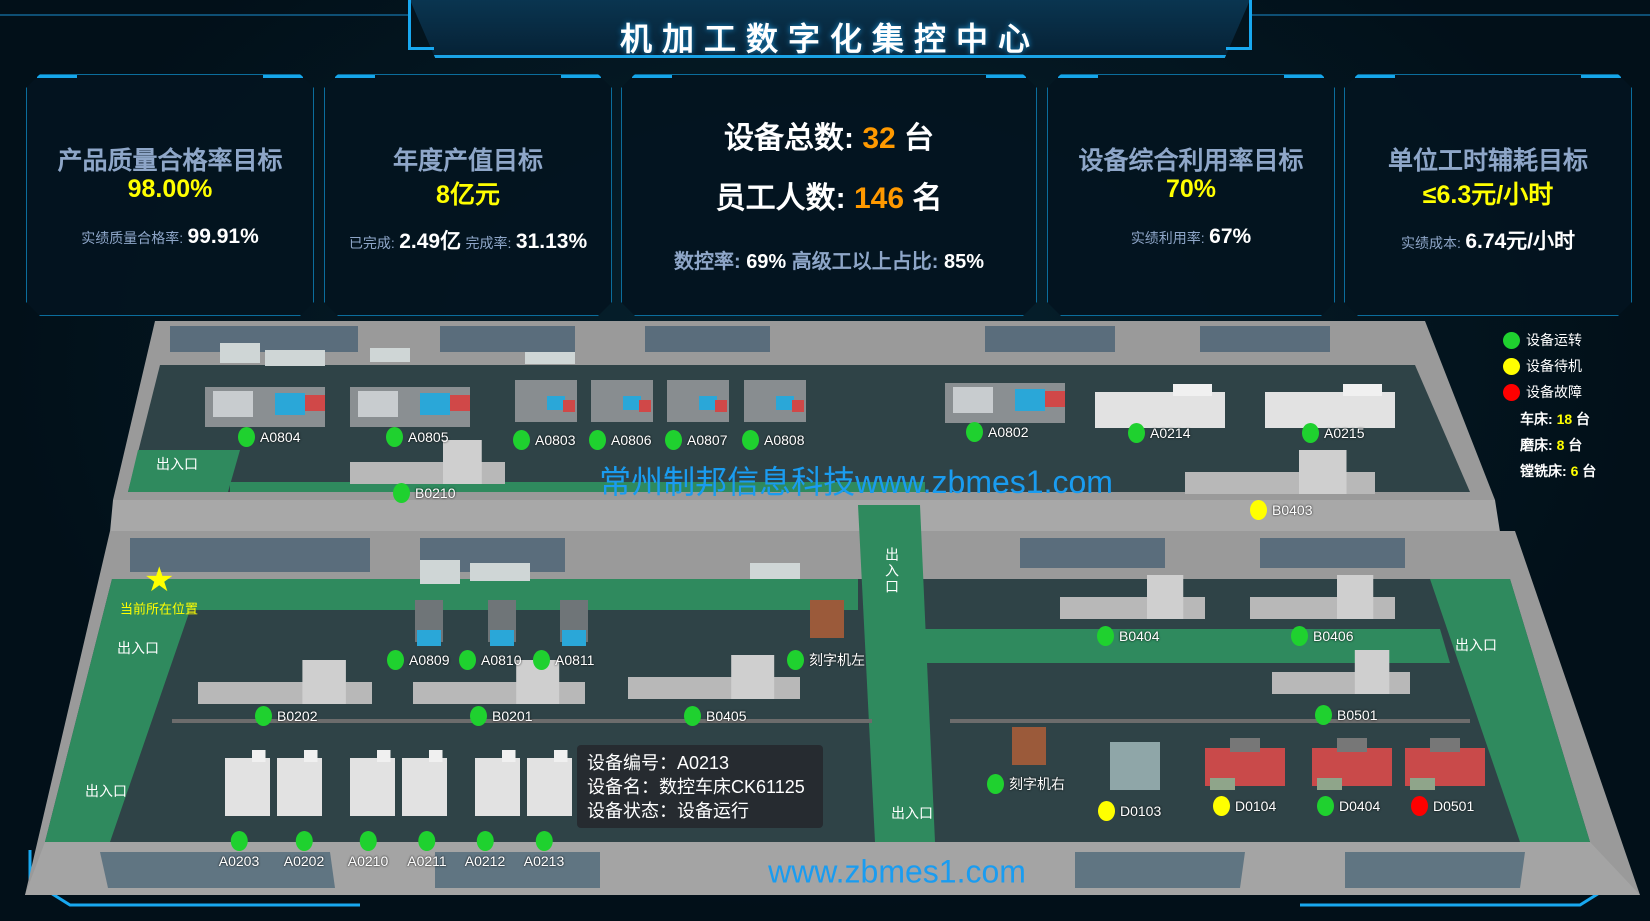  I want to click on machine-marker: A0804, so click(269, 437).